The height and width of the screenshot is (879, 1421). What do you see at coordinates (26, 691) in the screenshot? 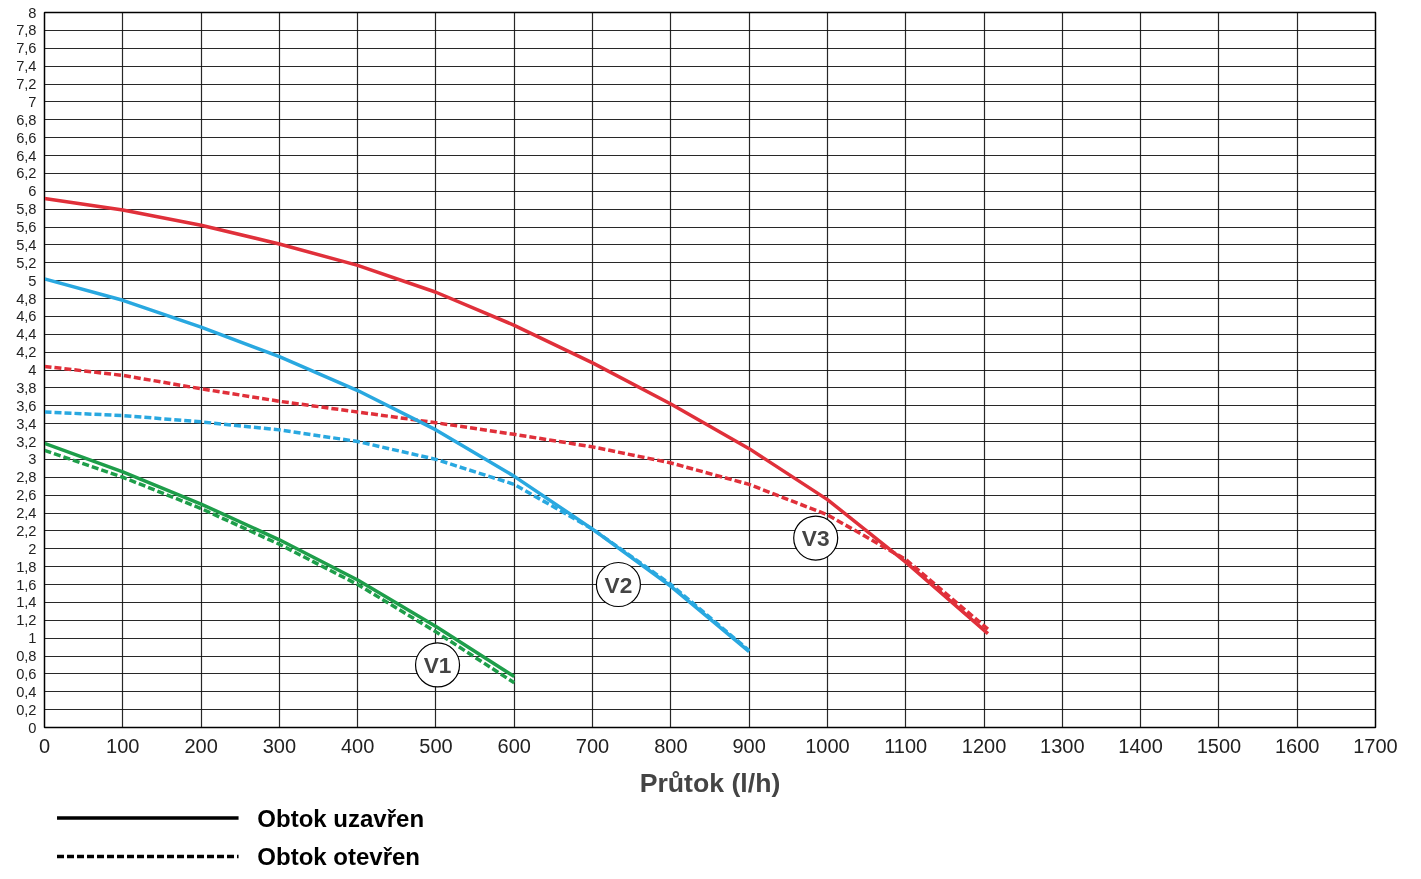
I see `y-tick-label: 0,4` at bounding box center [26, 691].